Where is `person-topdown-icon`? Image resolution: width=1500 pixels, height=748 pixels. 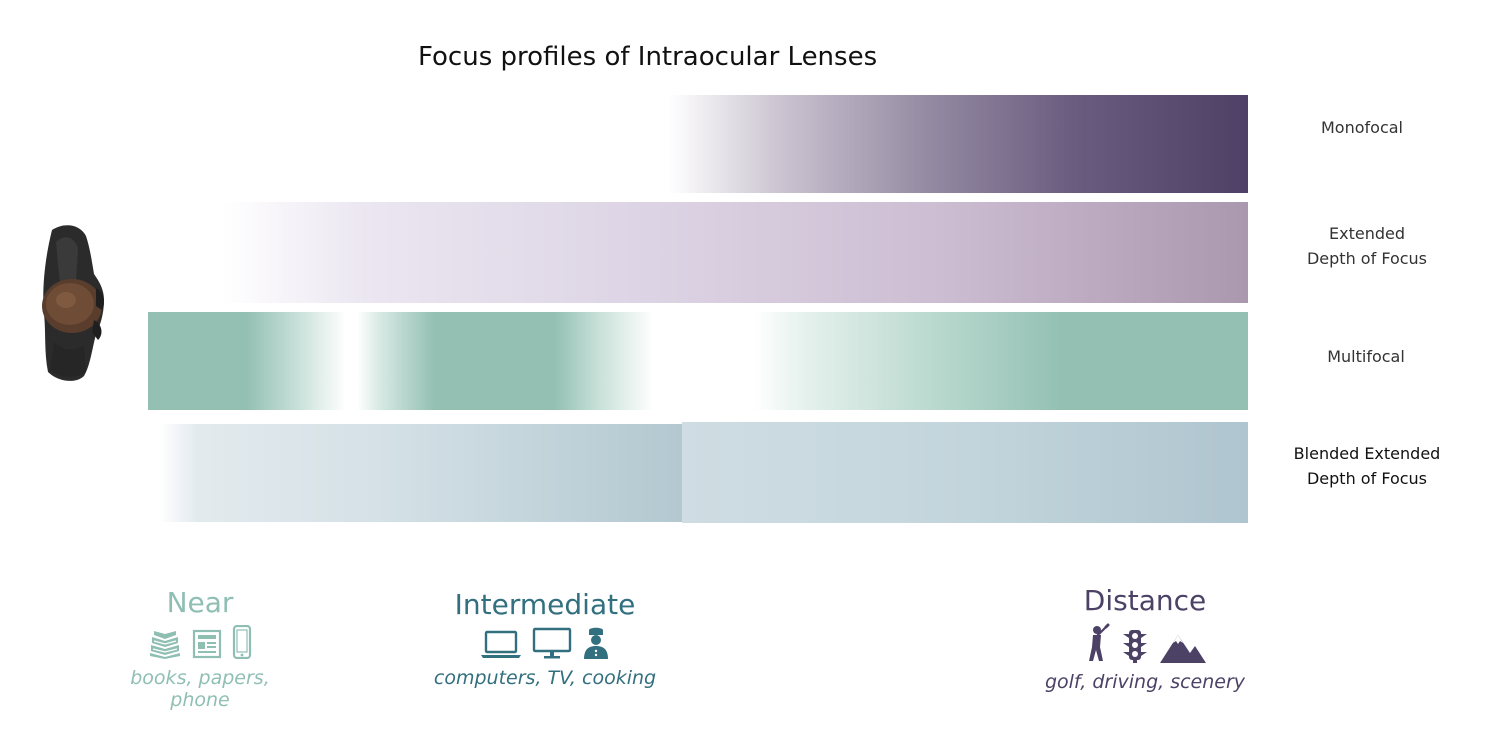 person-topdown-icon is located at coordinates (73, 303).